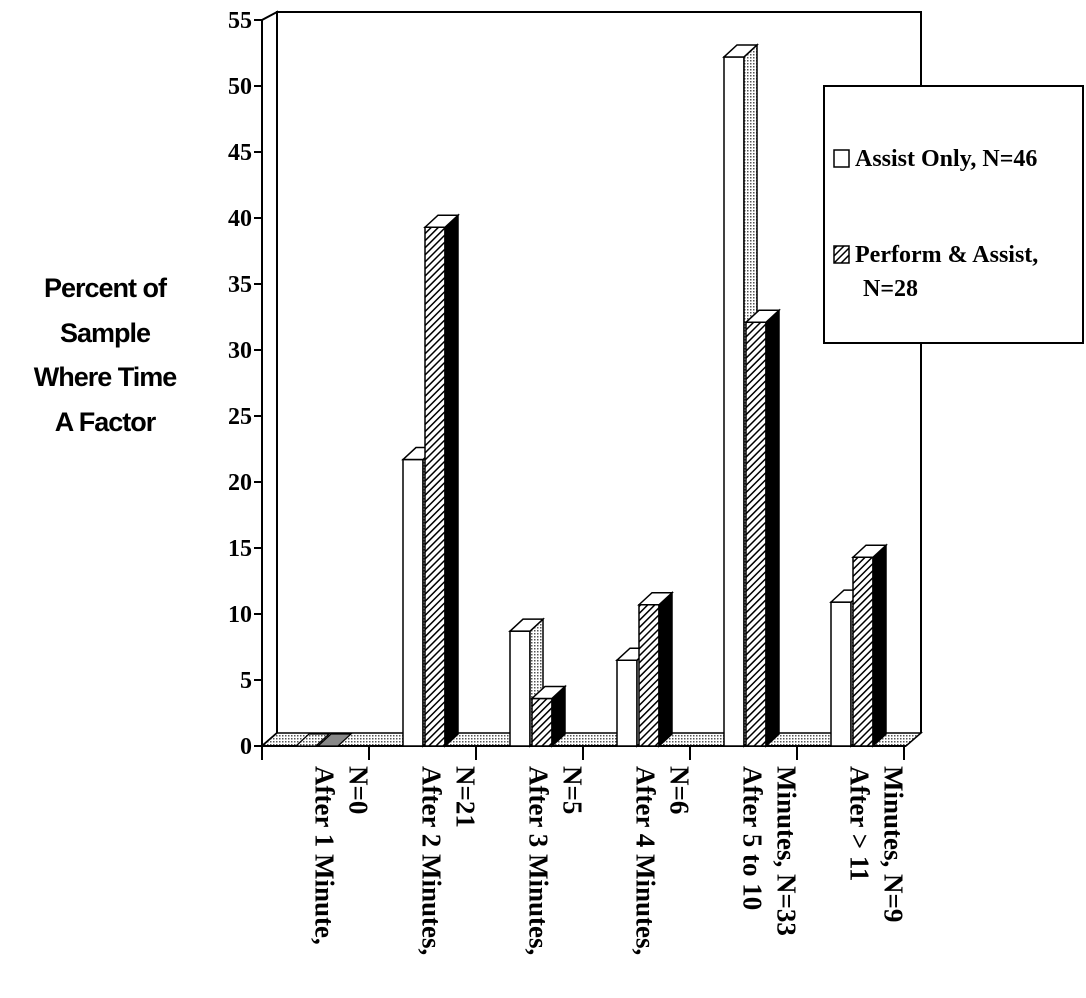 The height and width of the screenshot is (998, 1086). I want to click on x-category-label: After 3 Minutes, N=5, so click(556, 860).